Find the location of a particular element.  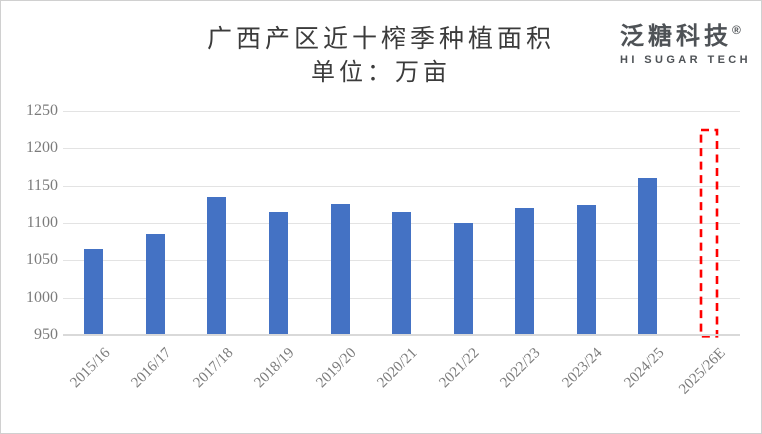

x-axis-line is located at coordinates (401, 335).